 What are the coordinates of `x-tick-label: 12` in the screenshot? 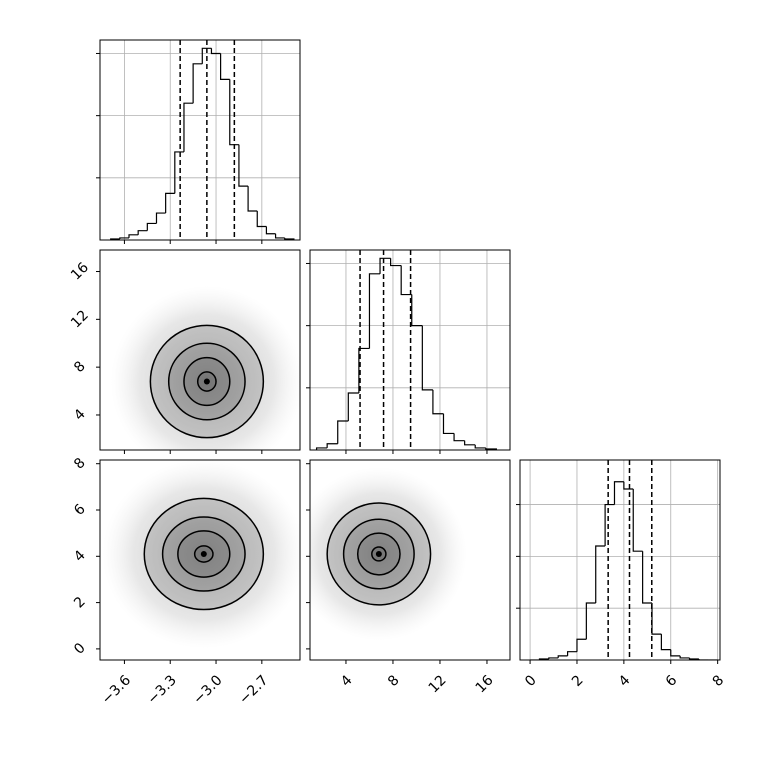 It's located at (438, 684).